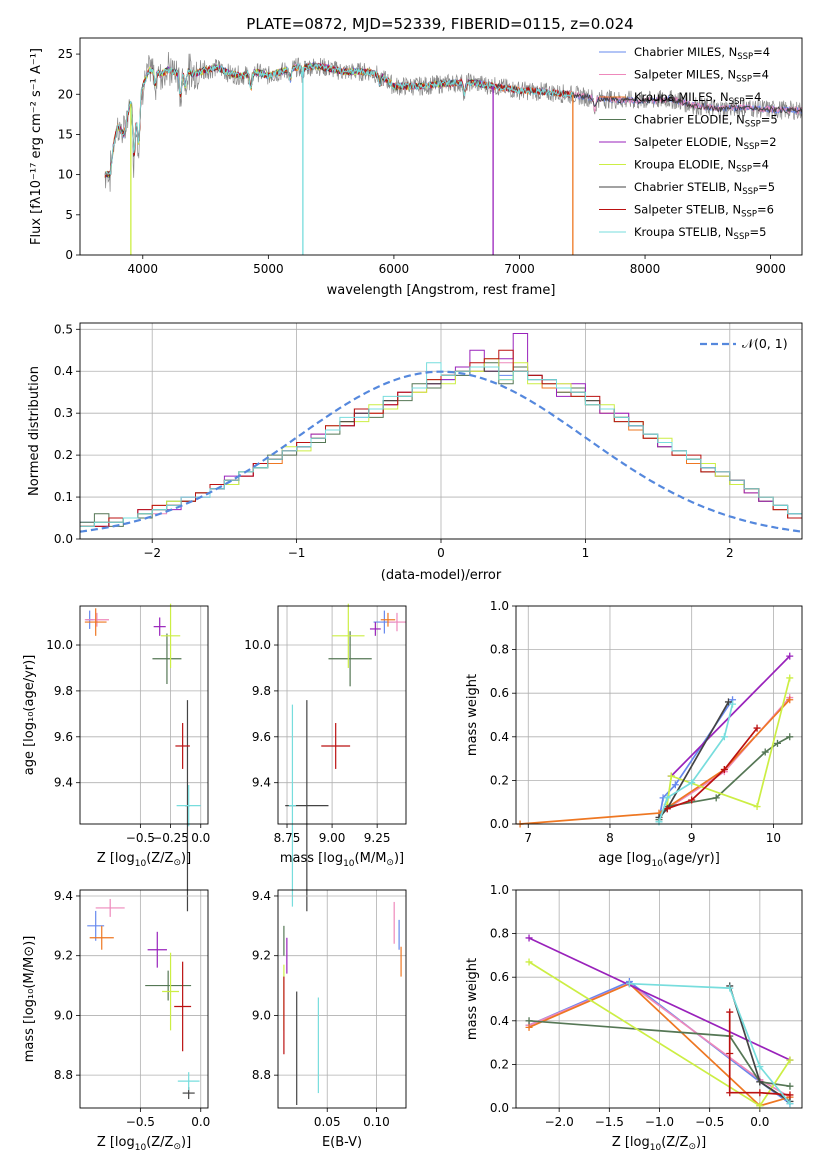 This screenshot has width=819, height=1170. Describe the element at coordinates (765, 343) in the screenshot. I see `legend-label: 𝒩(0, 1)` at that location.